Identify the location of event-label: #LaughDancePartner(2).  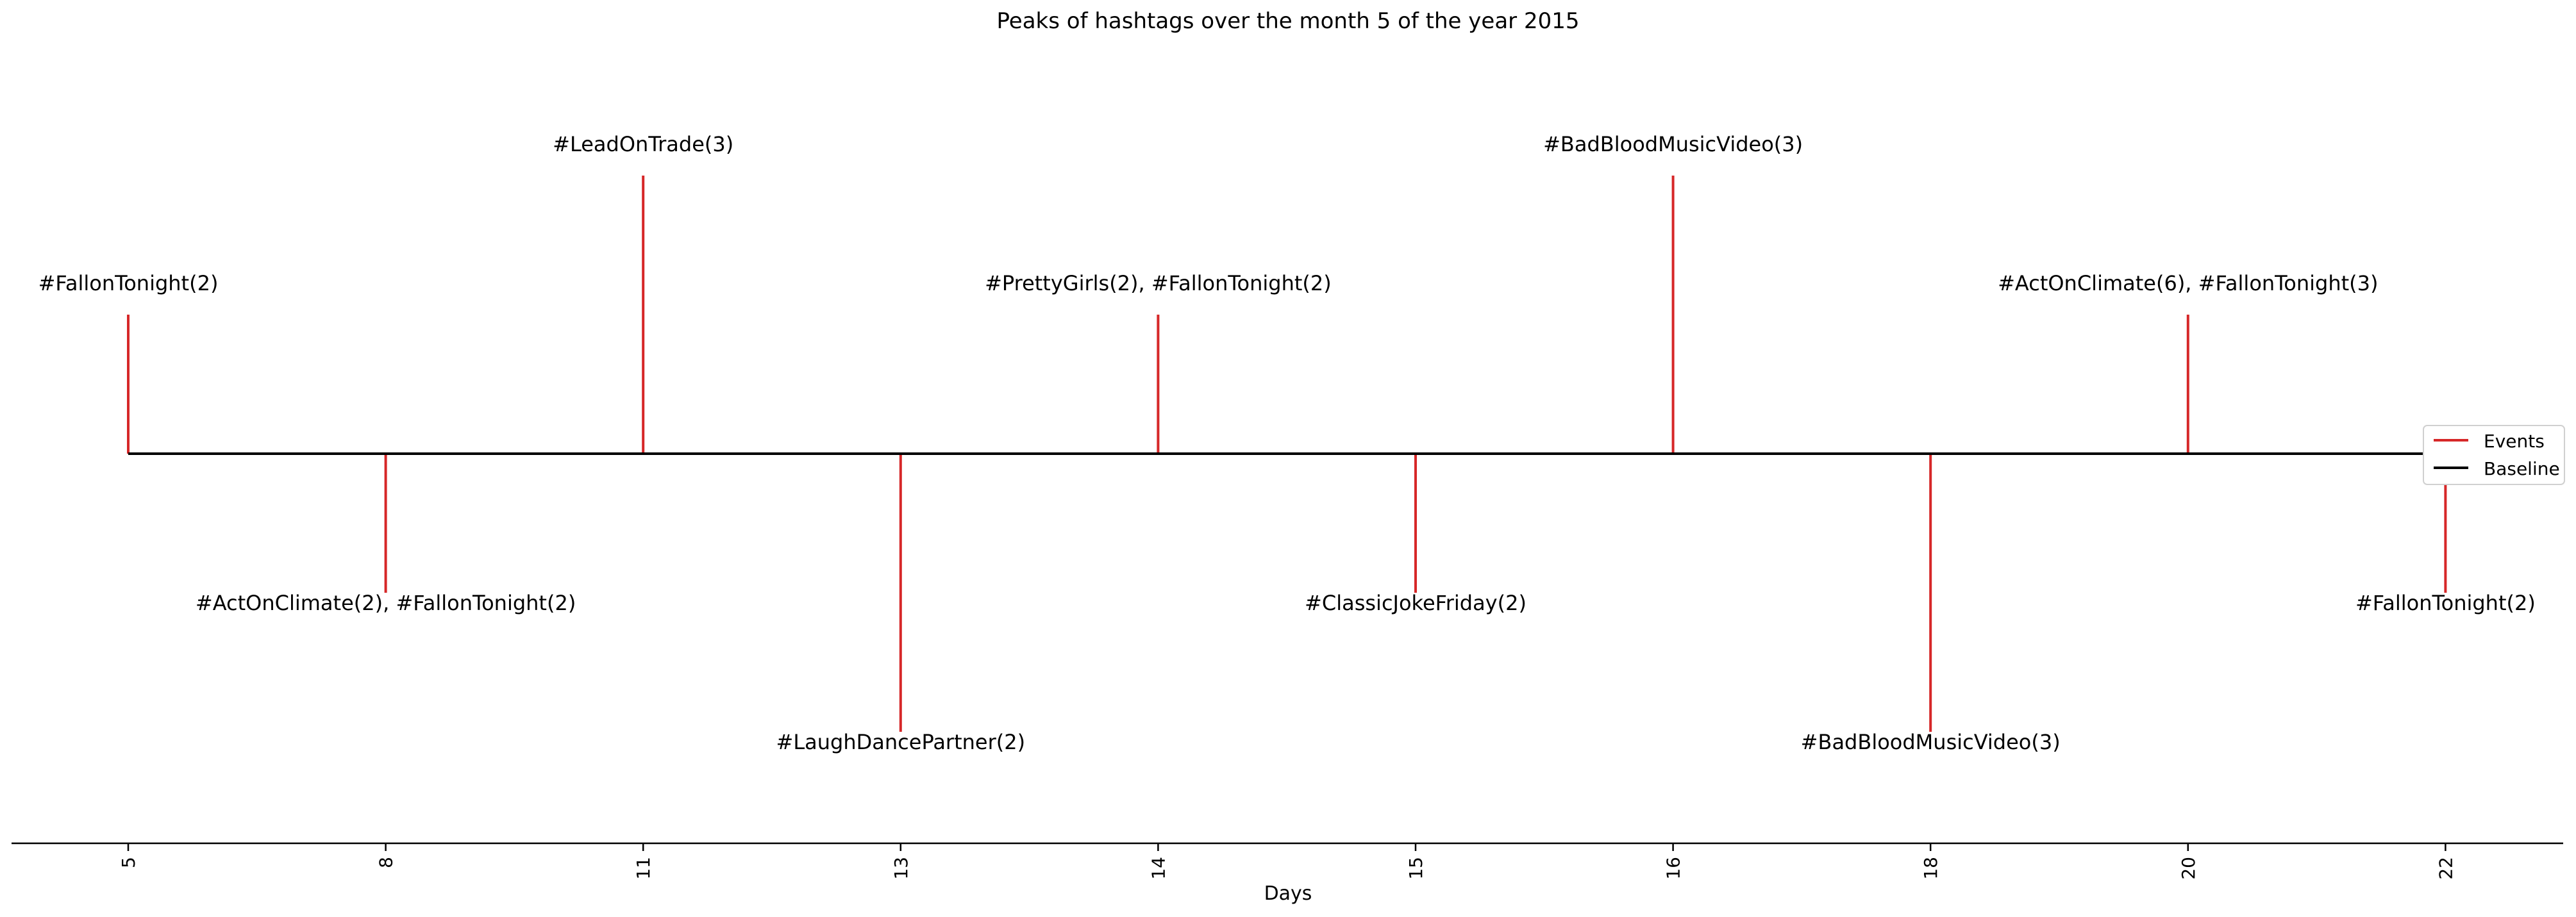
(901, 742).